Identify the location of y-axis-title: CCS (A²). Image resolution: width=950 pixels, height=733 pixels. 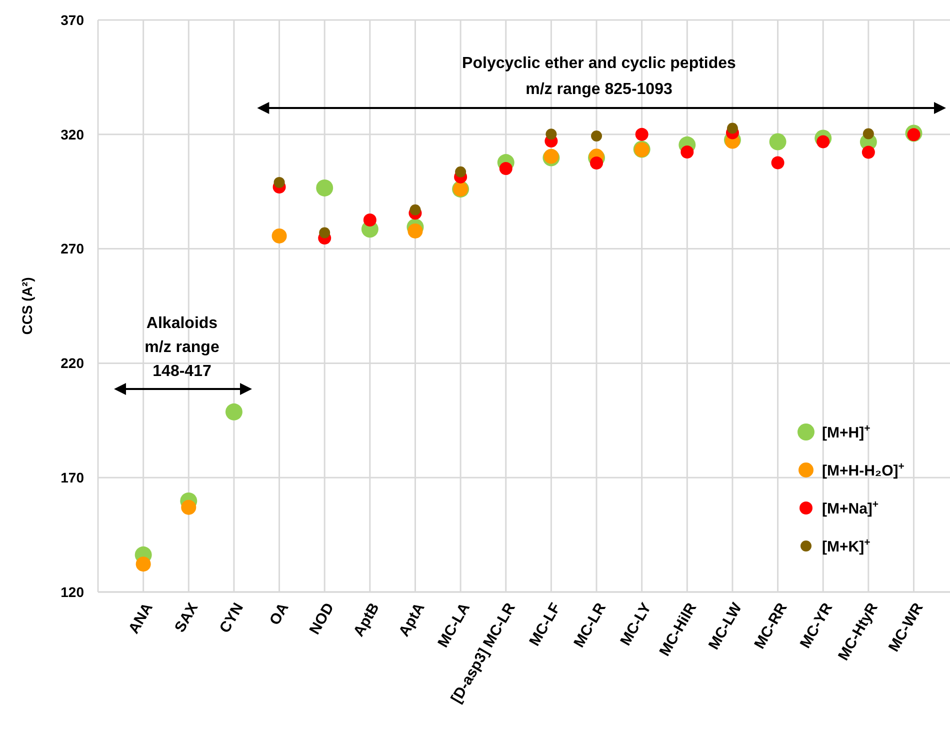
(27, 306).